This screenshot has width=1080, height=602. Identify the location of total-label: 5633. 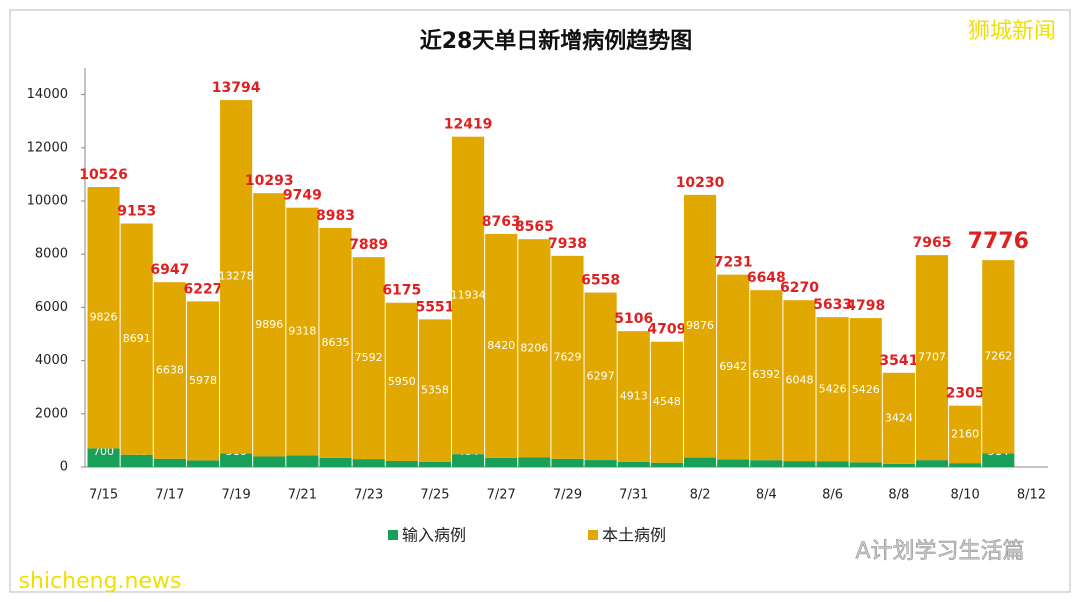
(832, 305).